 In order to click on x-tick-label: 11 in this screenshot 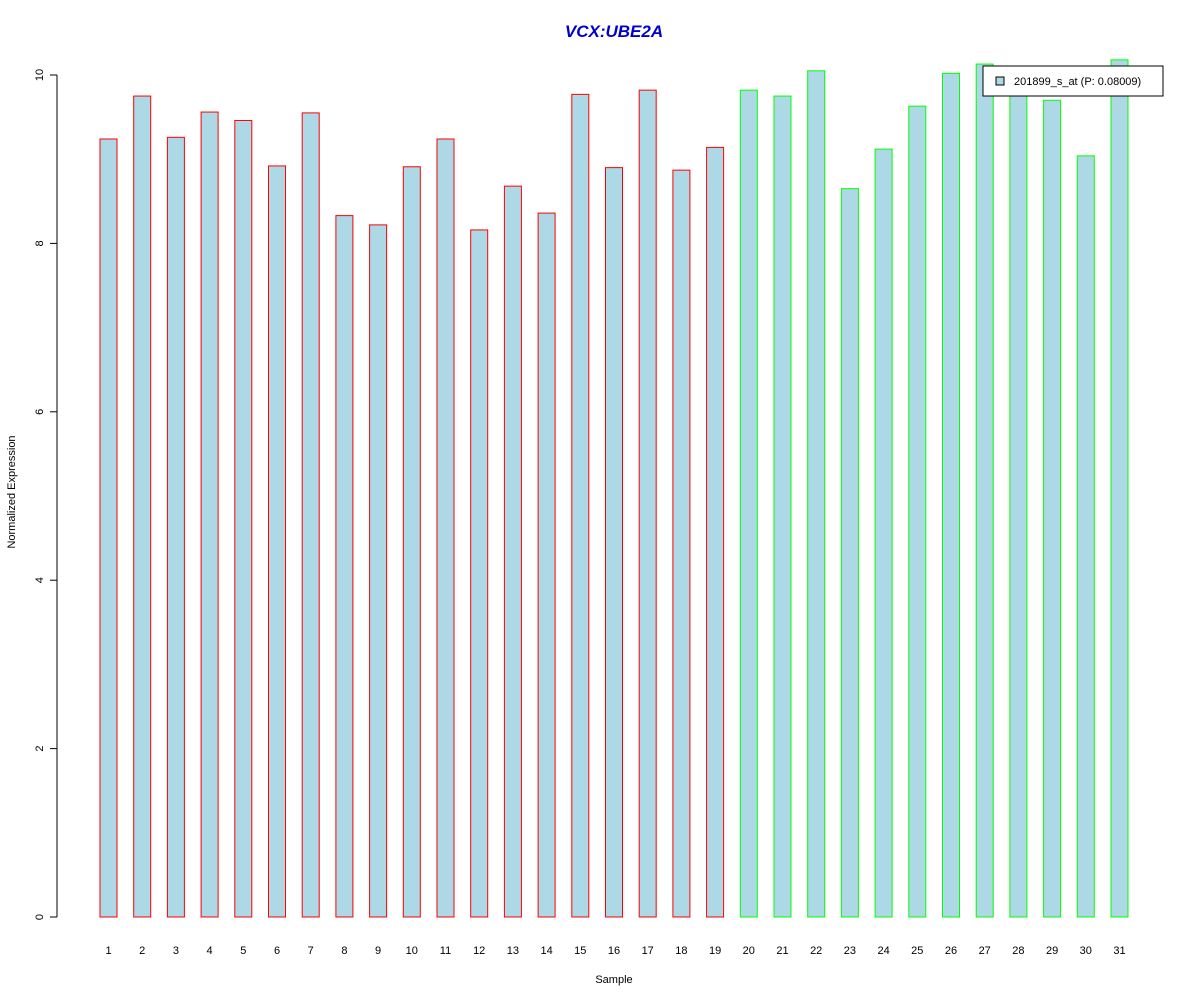, I will do `click(445, 951)`.